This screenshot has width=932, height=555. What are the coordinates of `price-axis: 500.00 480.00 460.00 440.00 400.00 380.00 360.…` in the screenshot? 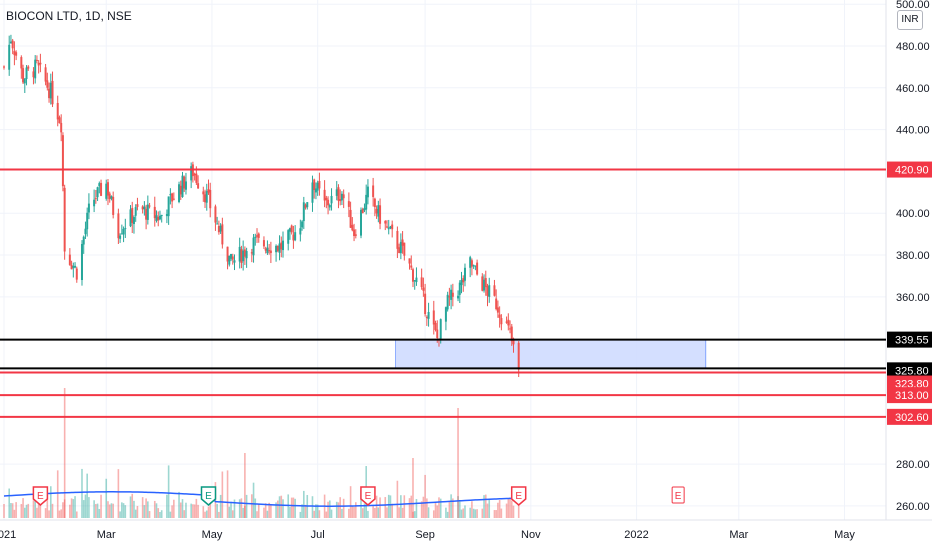 It's located at (909, 256).